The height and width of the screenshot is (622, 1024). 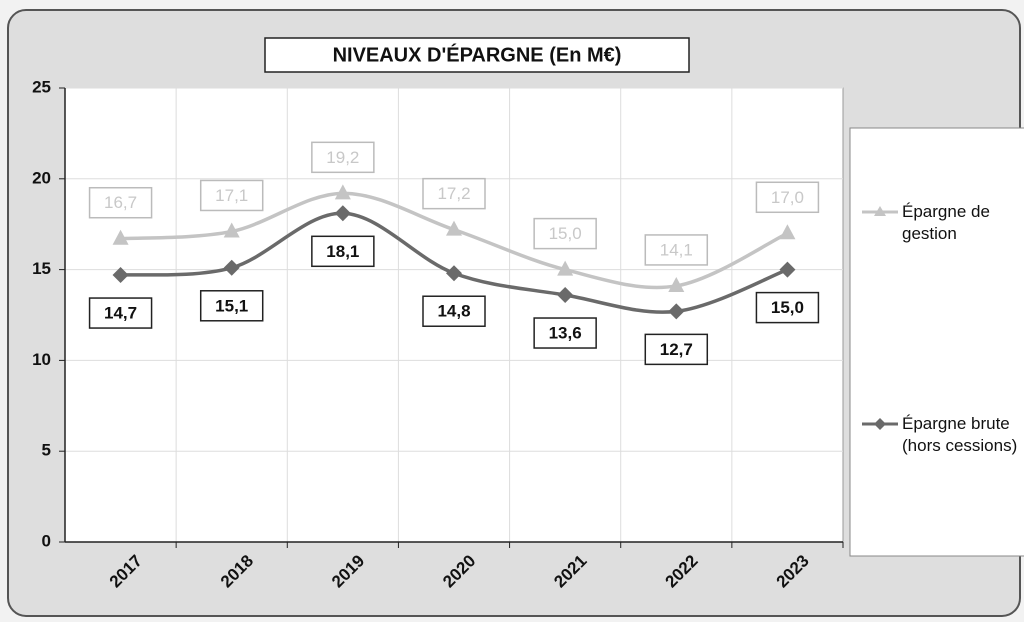 I want to click on value-label: 15,1, so click(x=231, y=305).